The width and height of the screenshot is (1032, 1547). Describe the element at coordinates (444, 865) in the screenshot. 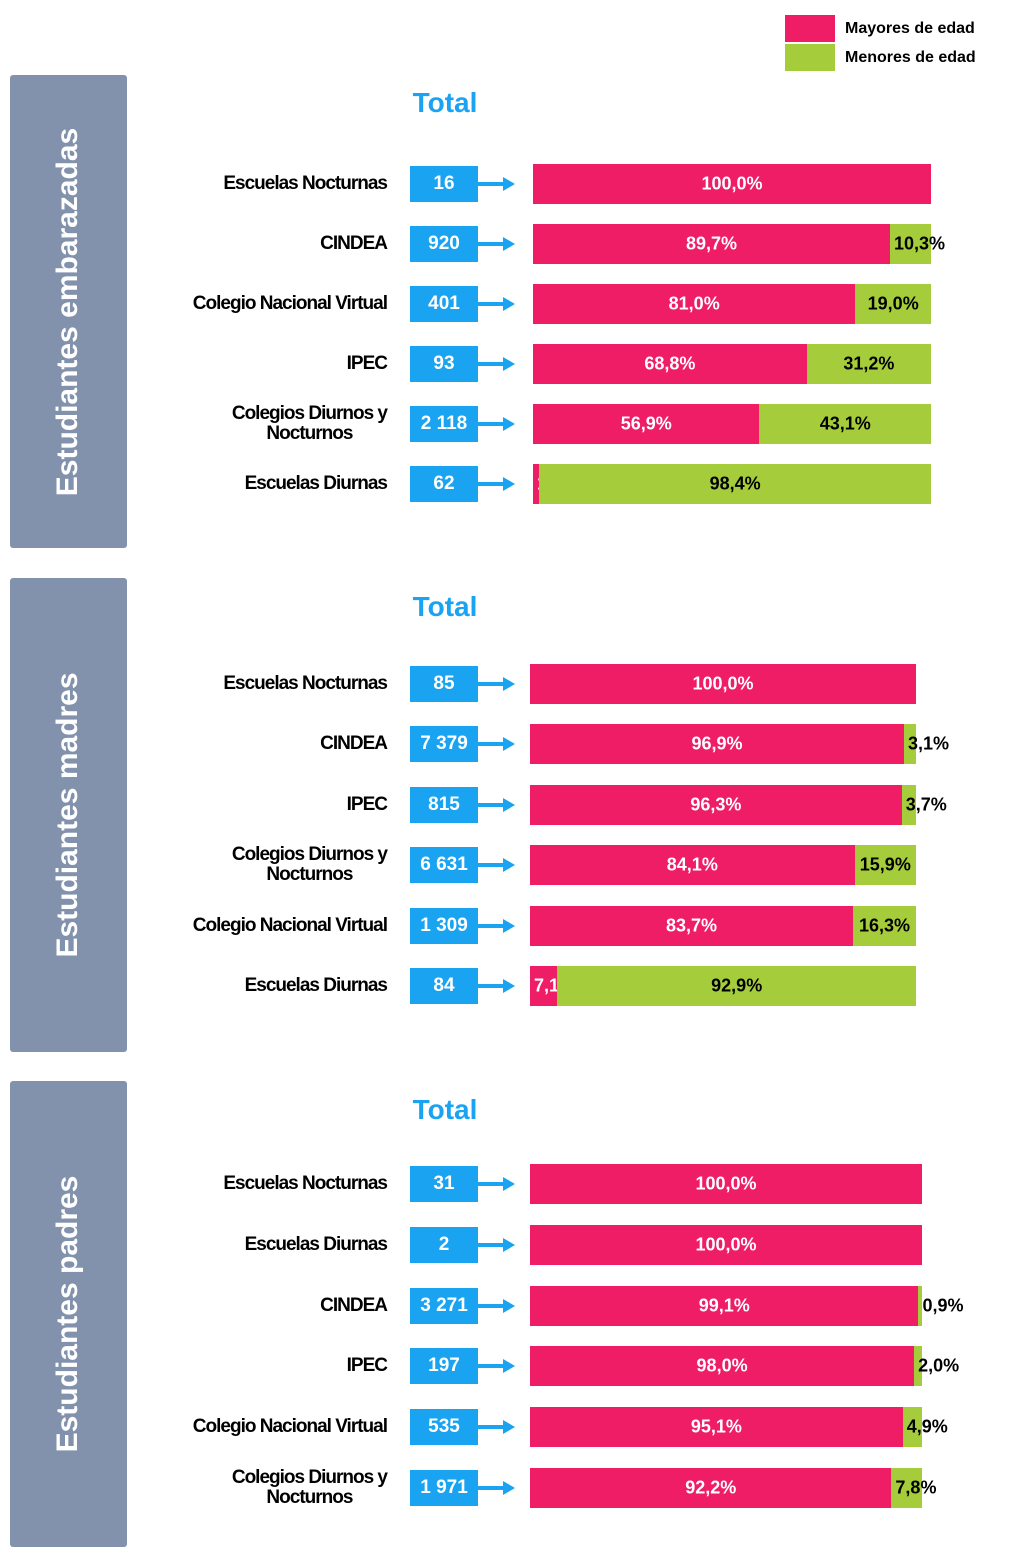

I see `total-box: 6 631` at that location.